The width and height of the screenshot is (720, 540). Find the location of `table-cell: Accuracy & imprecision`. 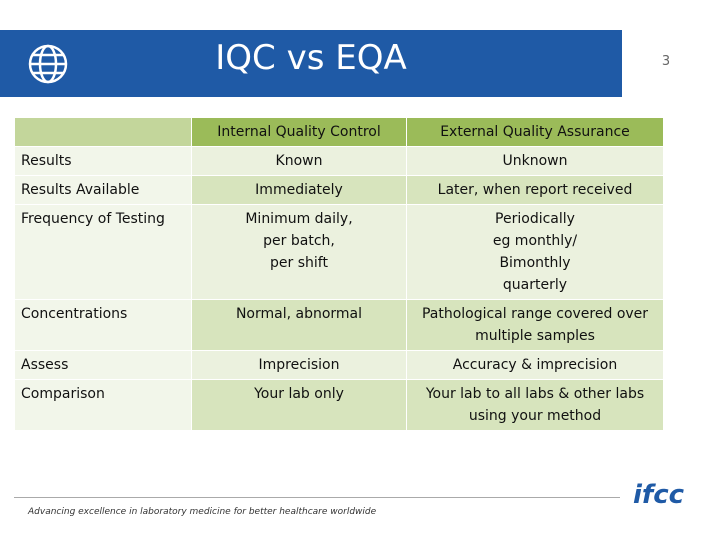

table-cell: Accuracy & imprecision is located at coordinates (535, 365).